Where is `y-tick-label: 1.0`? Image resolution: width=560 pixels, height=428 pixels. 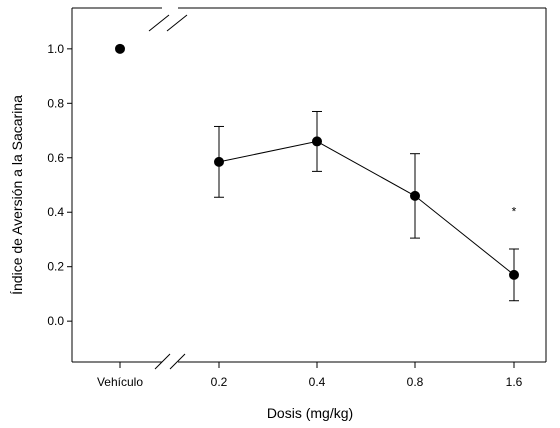
y-tick-label: 1.0 is located at coordinates (55, 49).